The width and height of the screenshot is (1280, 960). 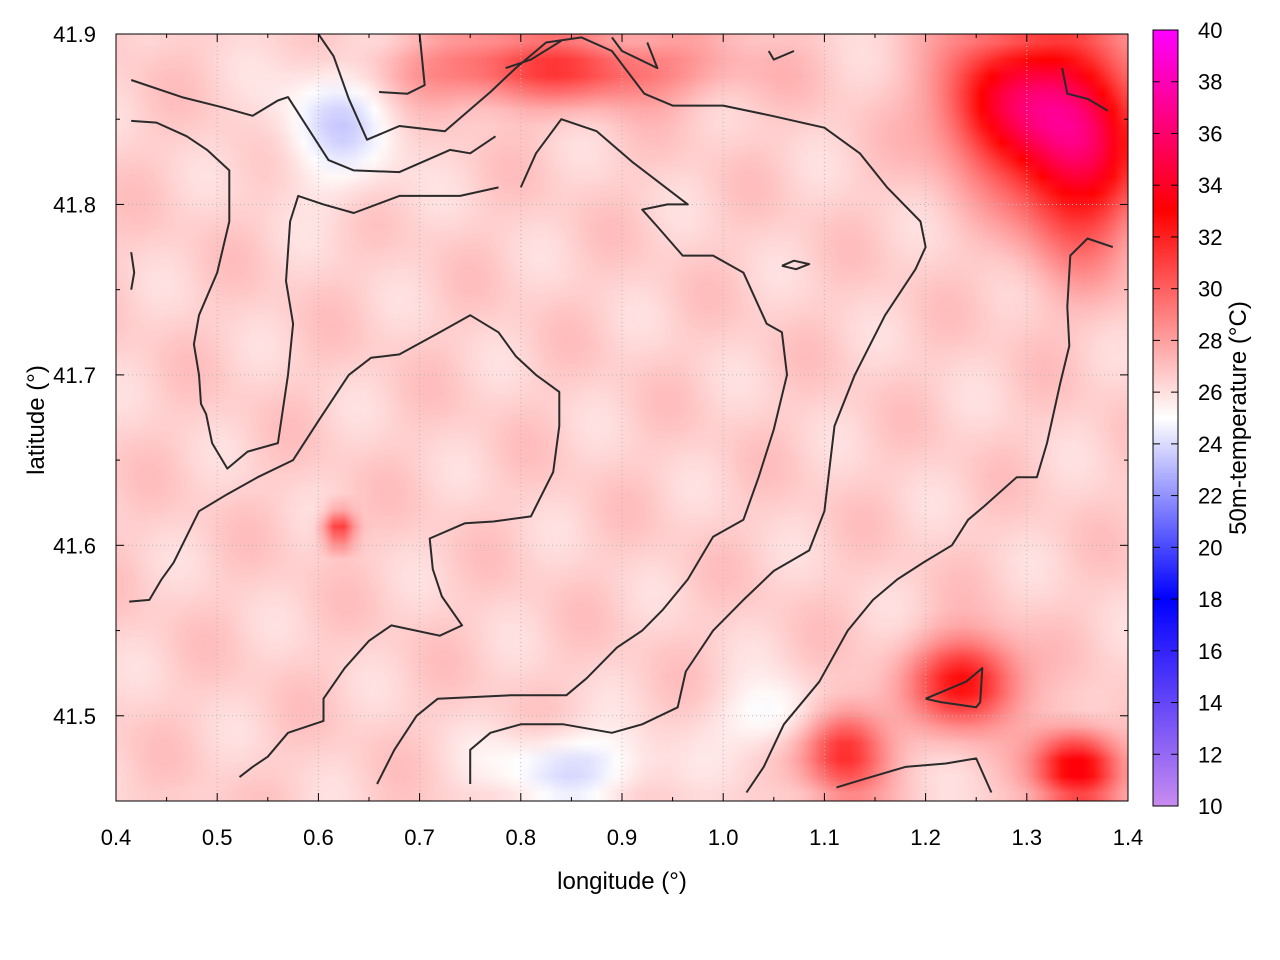 What do you see at coordinates (1210, 289) in the screenshot?
I see `colorbar-tick-label: 30` at bounding box center [1210, 289].